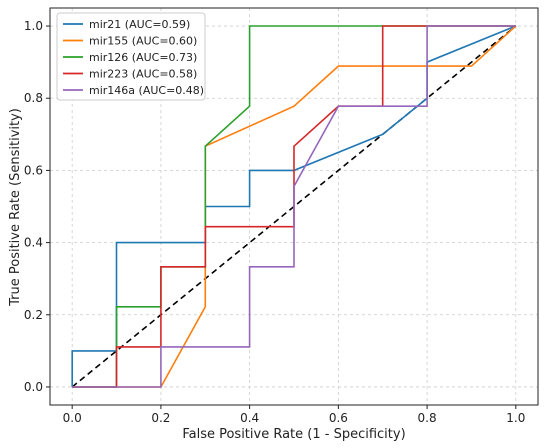 The image size is (550, 448). What do you see at coordinates (143, 74) in the screenshot?
I see `legend-label: mir223 (AUC=0.58)` at bounding box center [143, 74].